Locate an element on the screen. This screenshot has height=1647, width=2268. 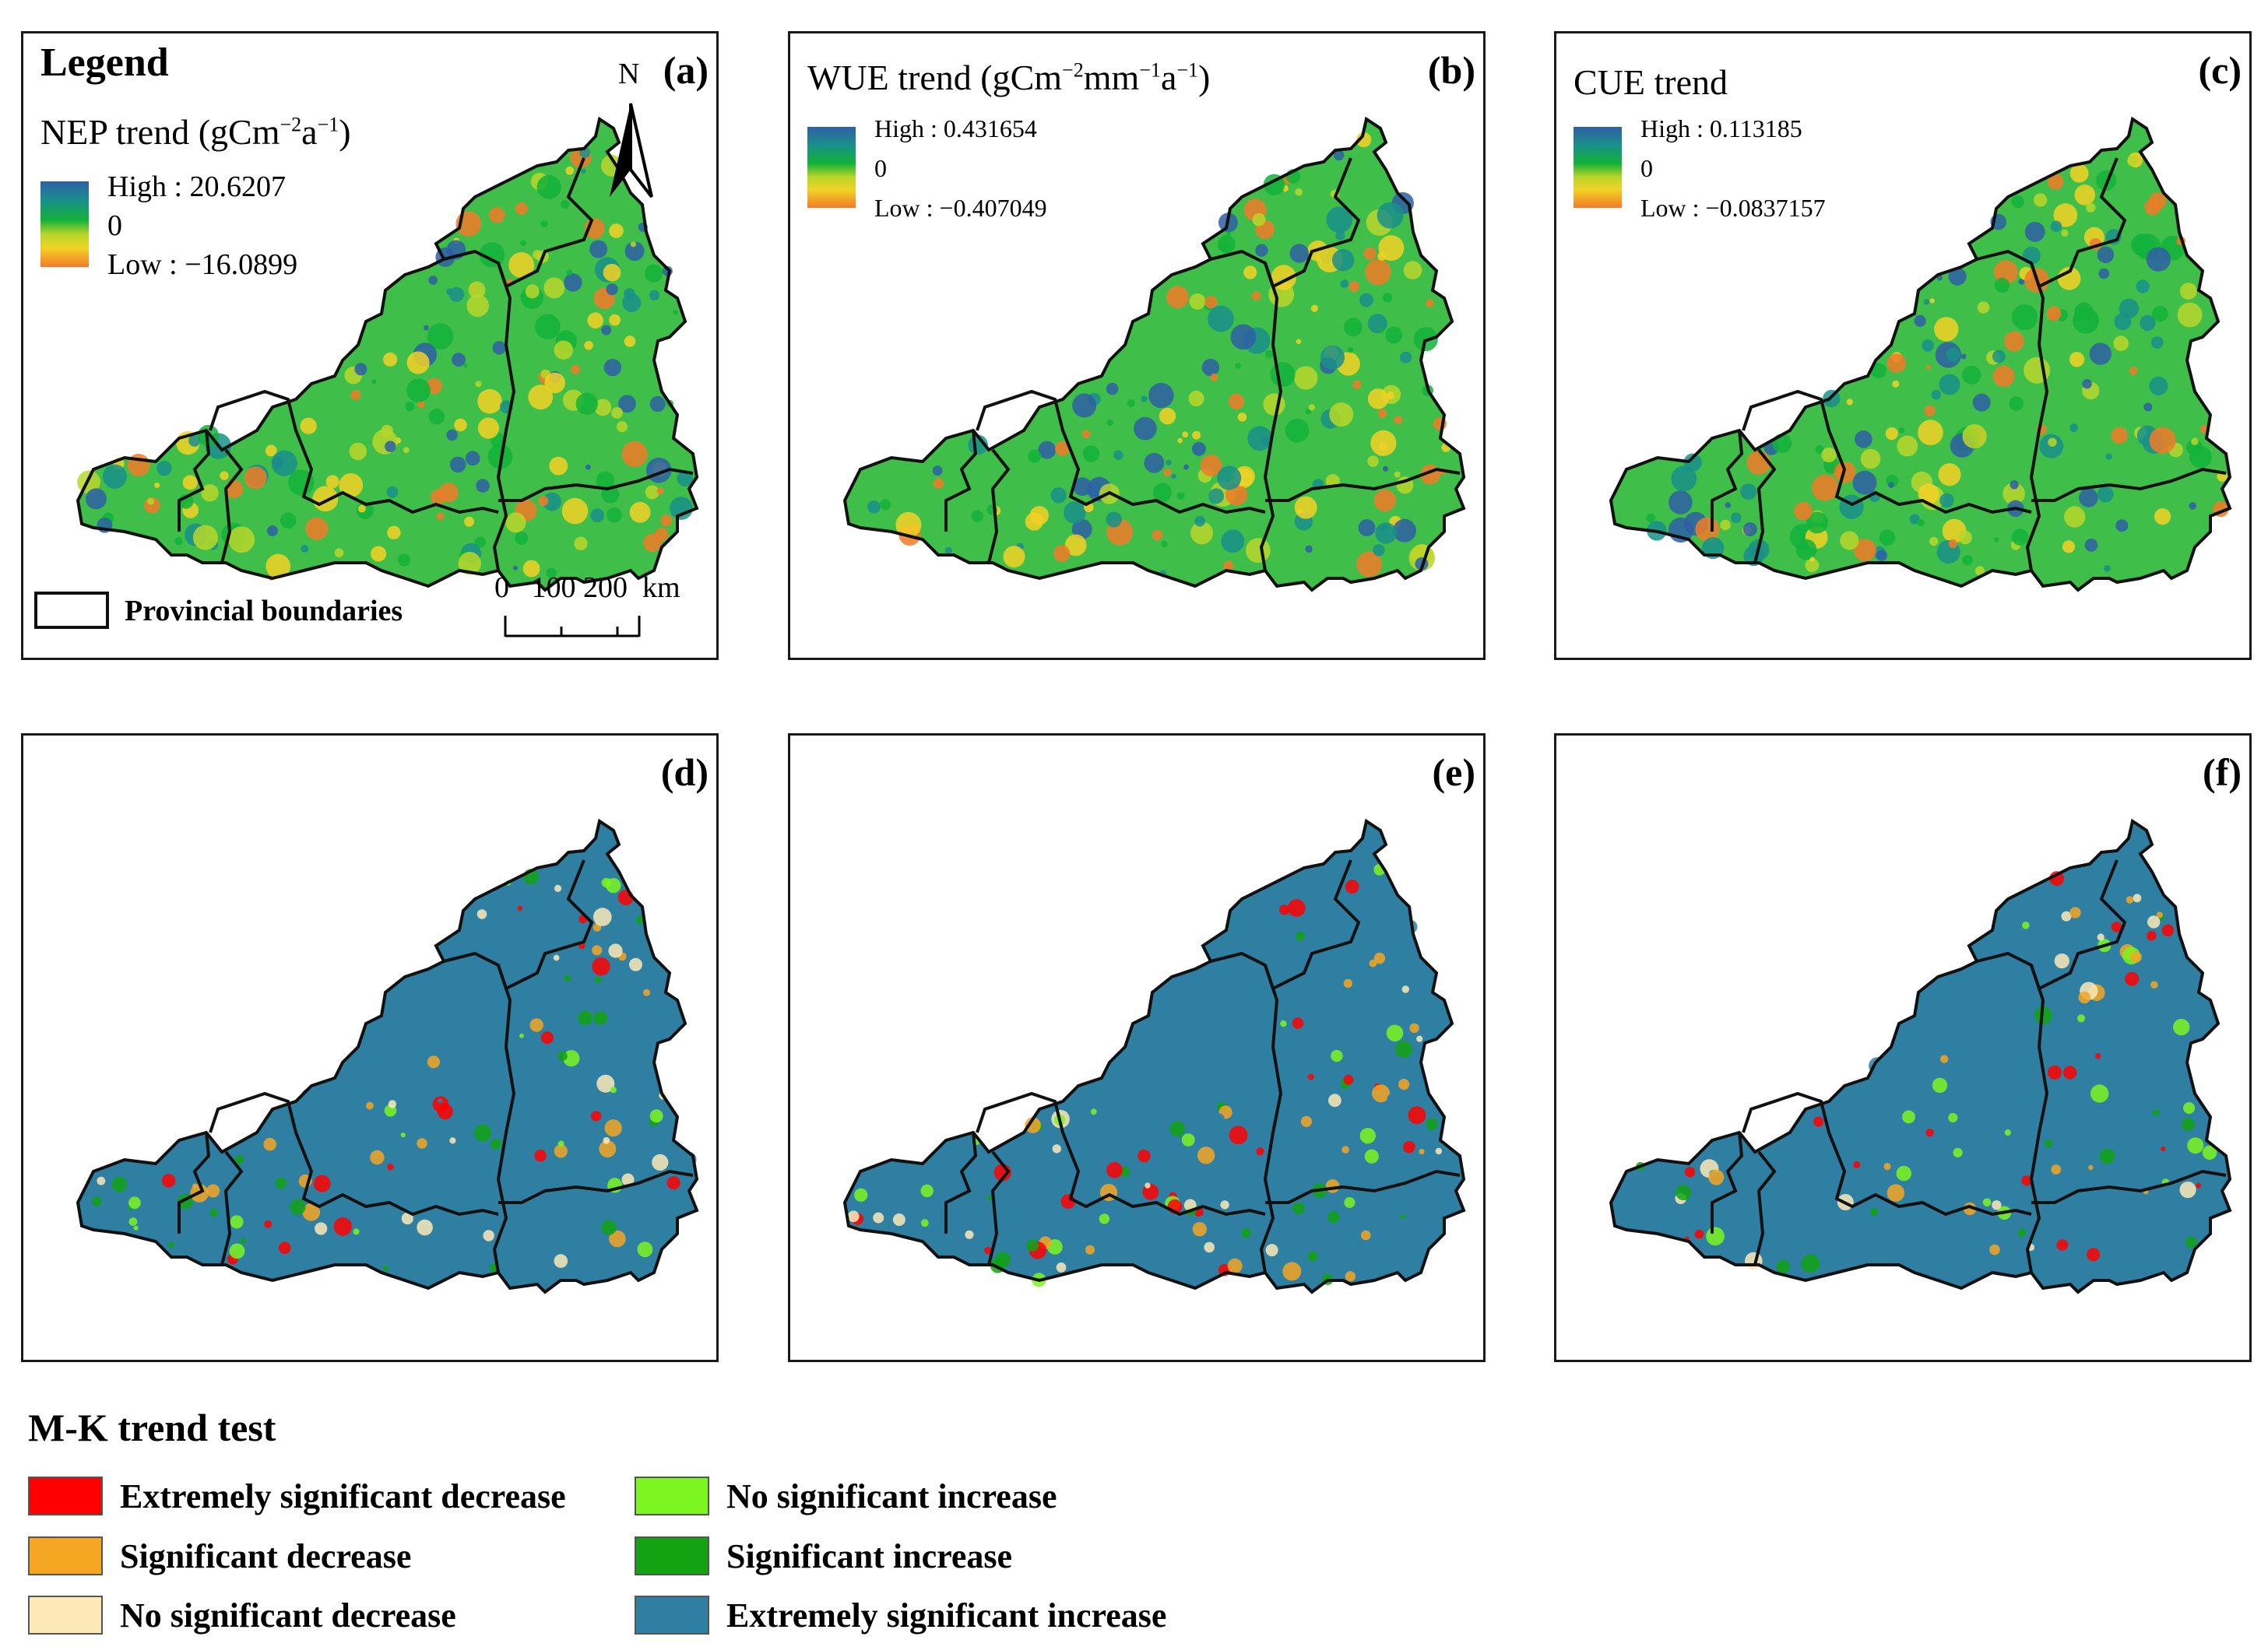
mk-legend-label: Extremely significant decrease is located at coordinates (343, 1496).